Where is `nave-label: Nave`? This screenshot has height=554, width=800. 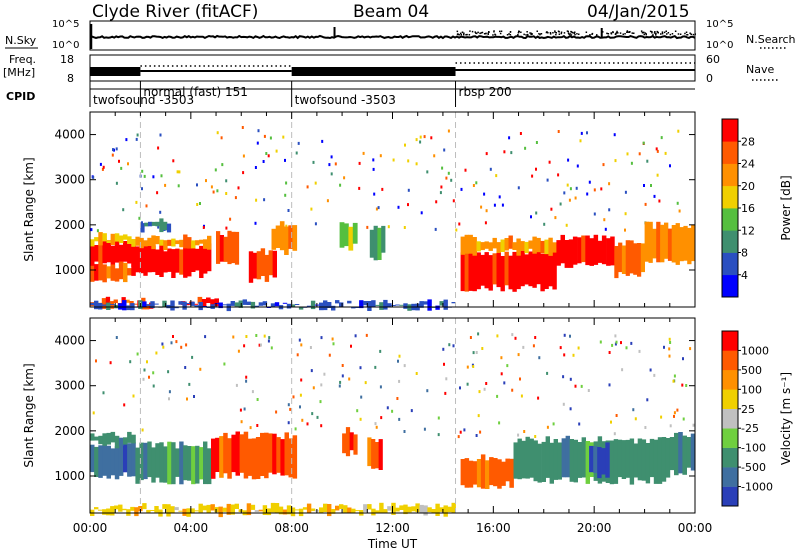
nave-label: Nave is located at coordinates (760, 69).